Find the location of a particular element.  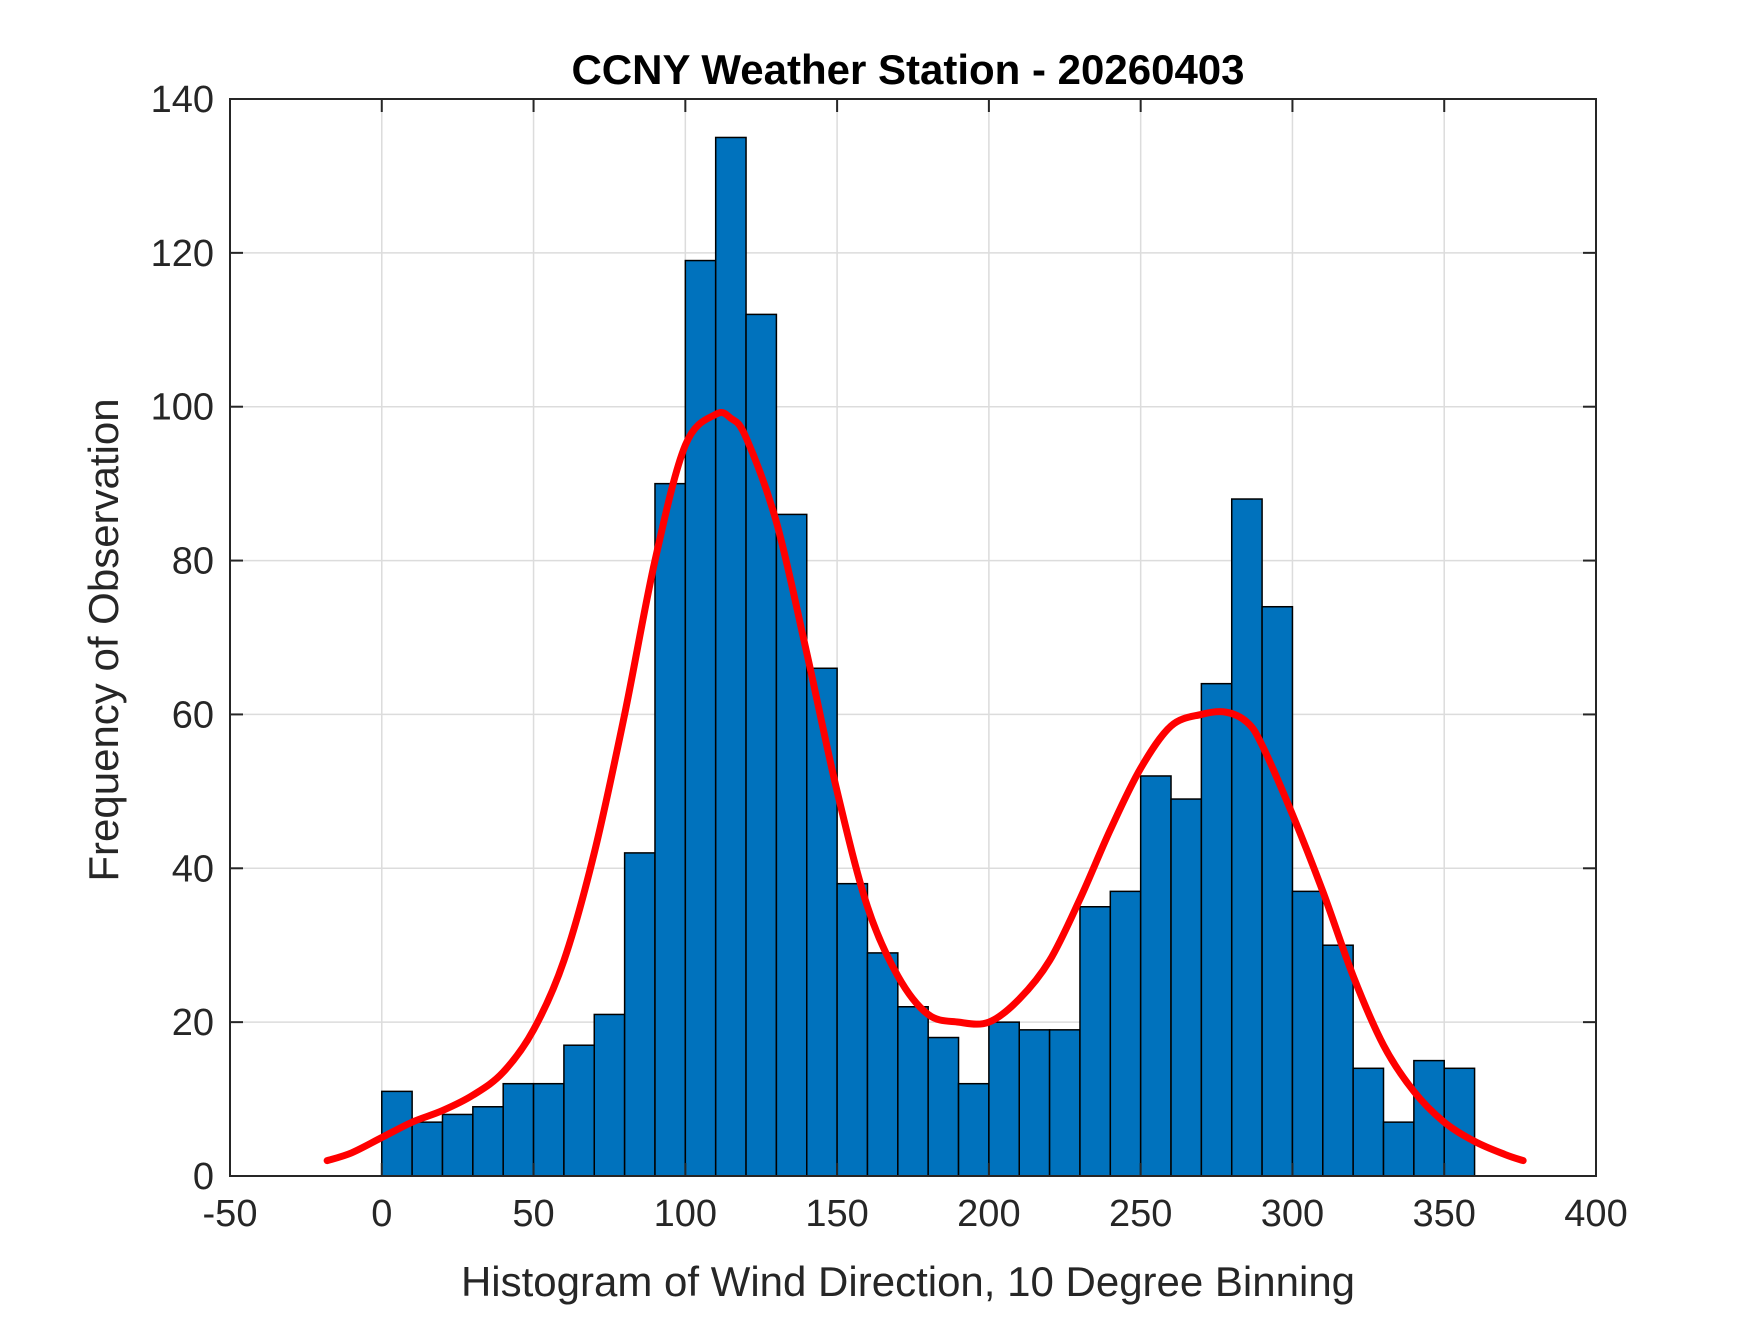

y-tick-label: 20 is located at coordinates (193, 1023).